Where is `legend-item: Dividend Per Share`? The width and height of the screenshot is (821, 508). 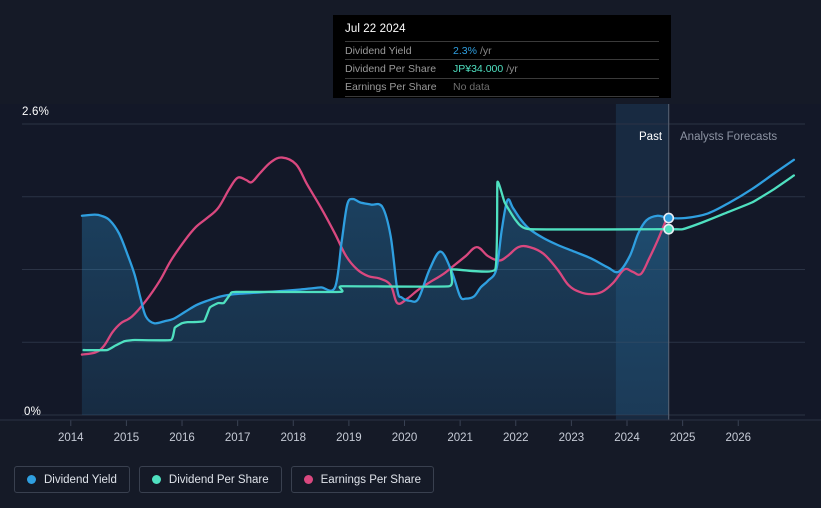
legend-item: Dividend Per Share is located at coordinates (210, 479).